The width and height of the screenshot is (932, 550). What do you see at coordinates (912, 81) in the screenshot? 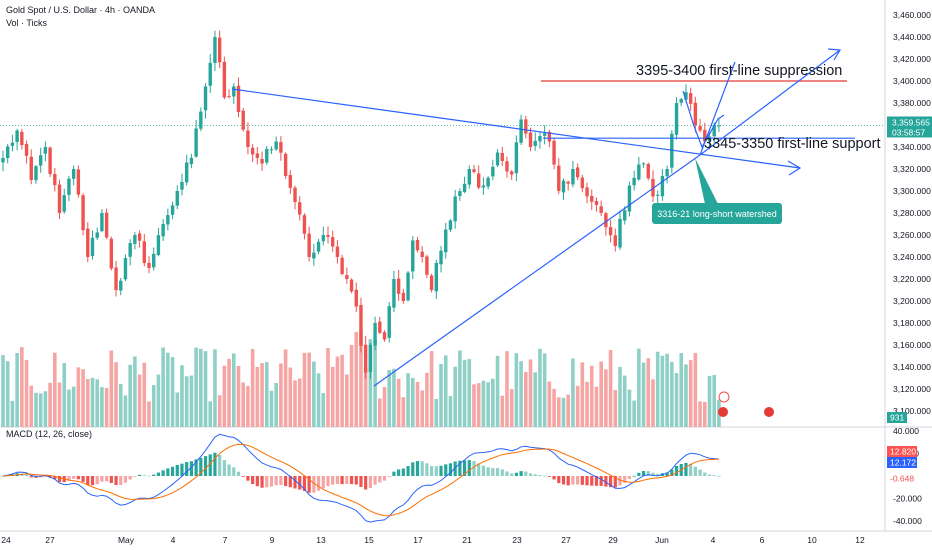
I see `price-tick-label: 3,400.000` at bounding box center [912, 81].